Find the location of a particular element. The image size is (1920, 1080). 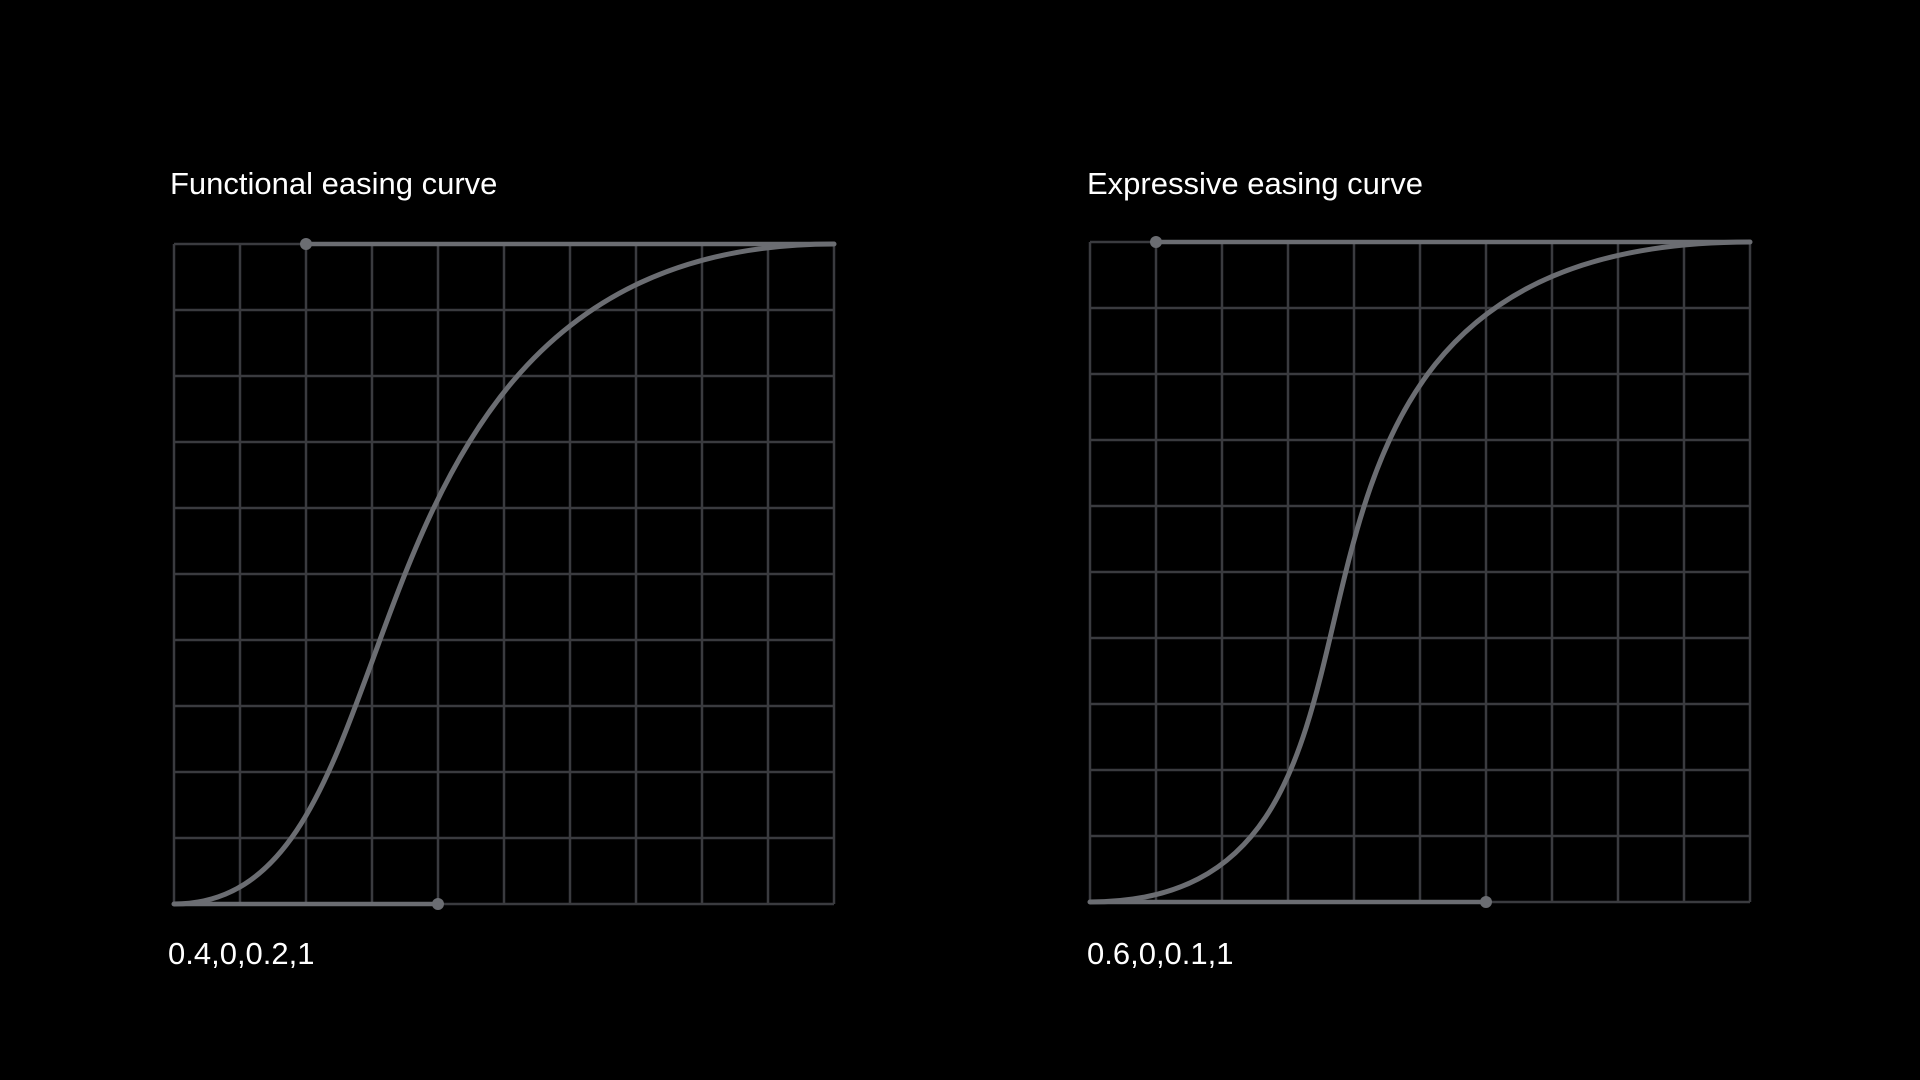

panel-title: Expressive easing curve is located at coordinates (1255, 183).